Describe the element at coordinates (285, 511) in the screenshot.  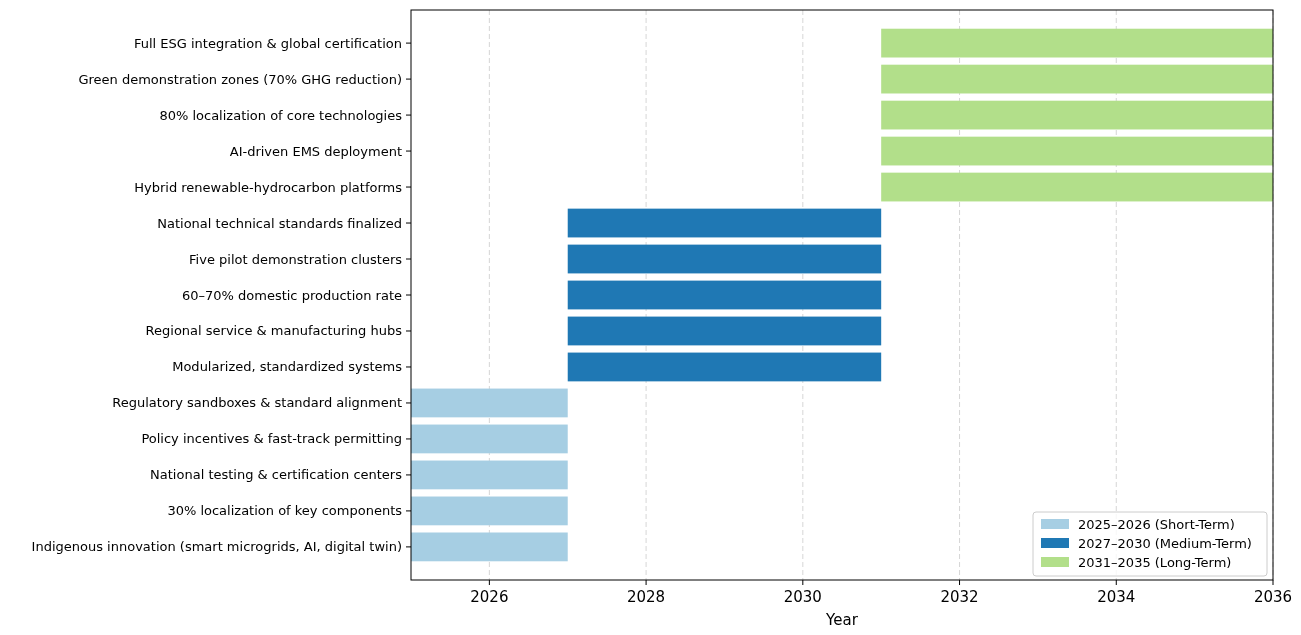
I see `y-tick-label: 30% localization of key components` at that location.